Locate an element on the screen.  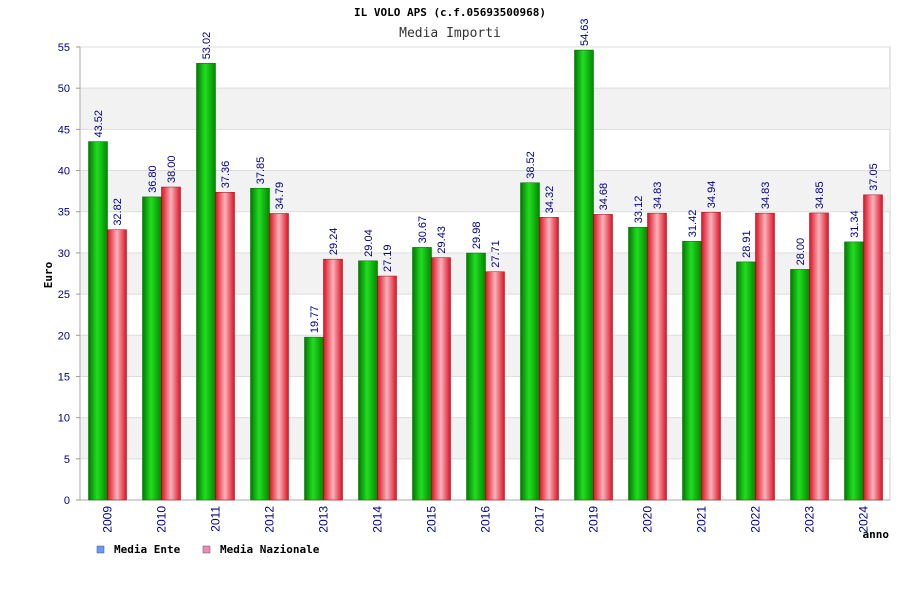
y-tick-label: 55 is located at coordinates (64, 48).